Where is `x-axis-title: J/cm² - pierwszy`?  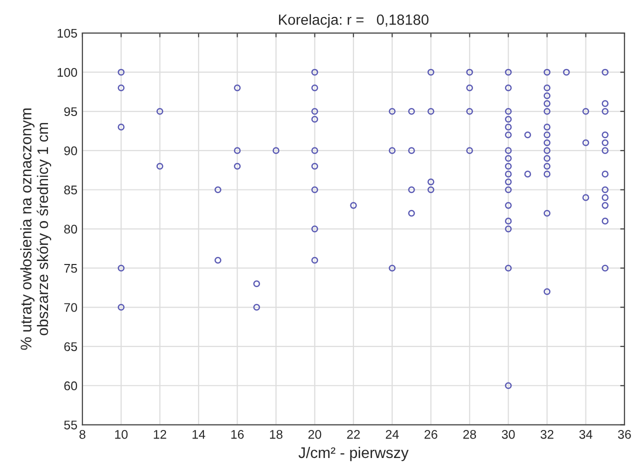 x-axis-title: J/cm² - pierwszy is located at coordinates (353, 454).